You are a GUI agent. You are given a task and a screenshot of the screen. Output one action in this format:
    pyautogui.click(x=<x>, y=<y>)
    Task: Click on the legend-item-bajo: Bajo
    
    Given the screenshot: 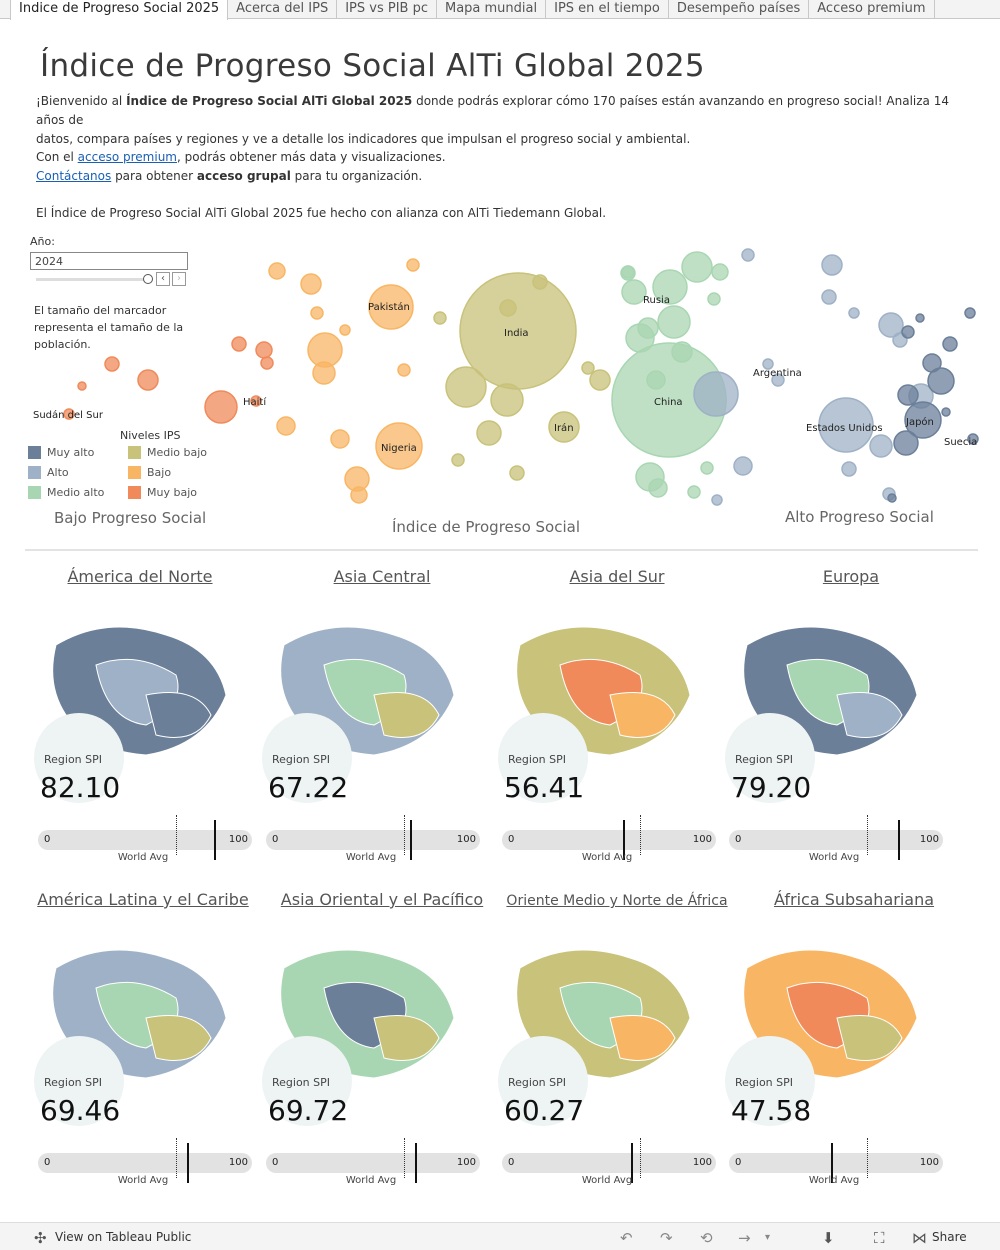 What is the action you would take?
    pyautogui.click(x=149, y=472)
    